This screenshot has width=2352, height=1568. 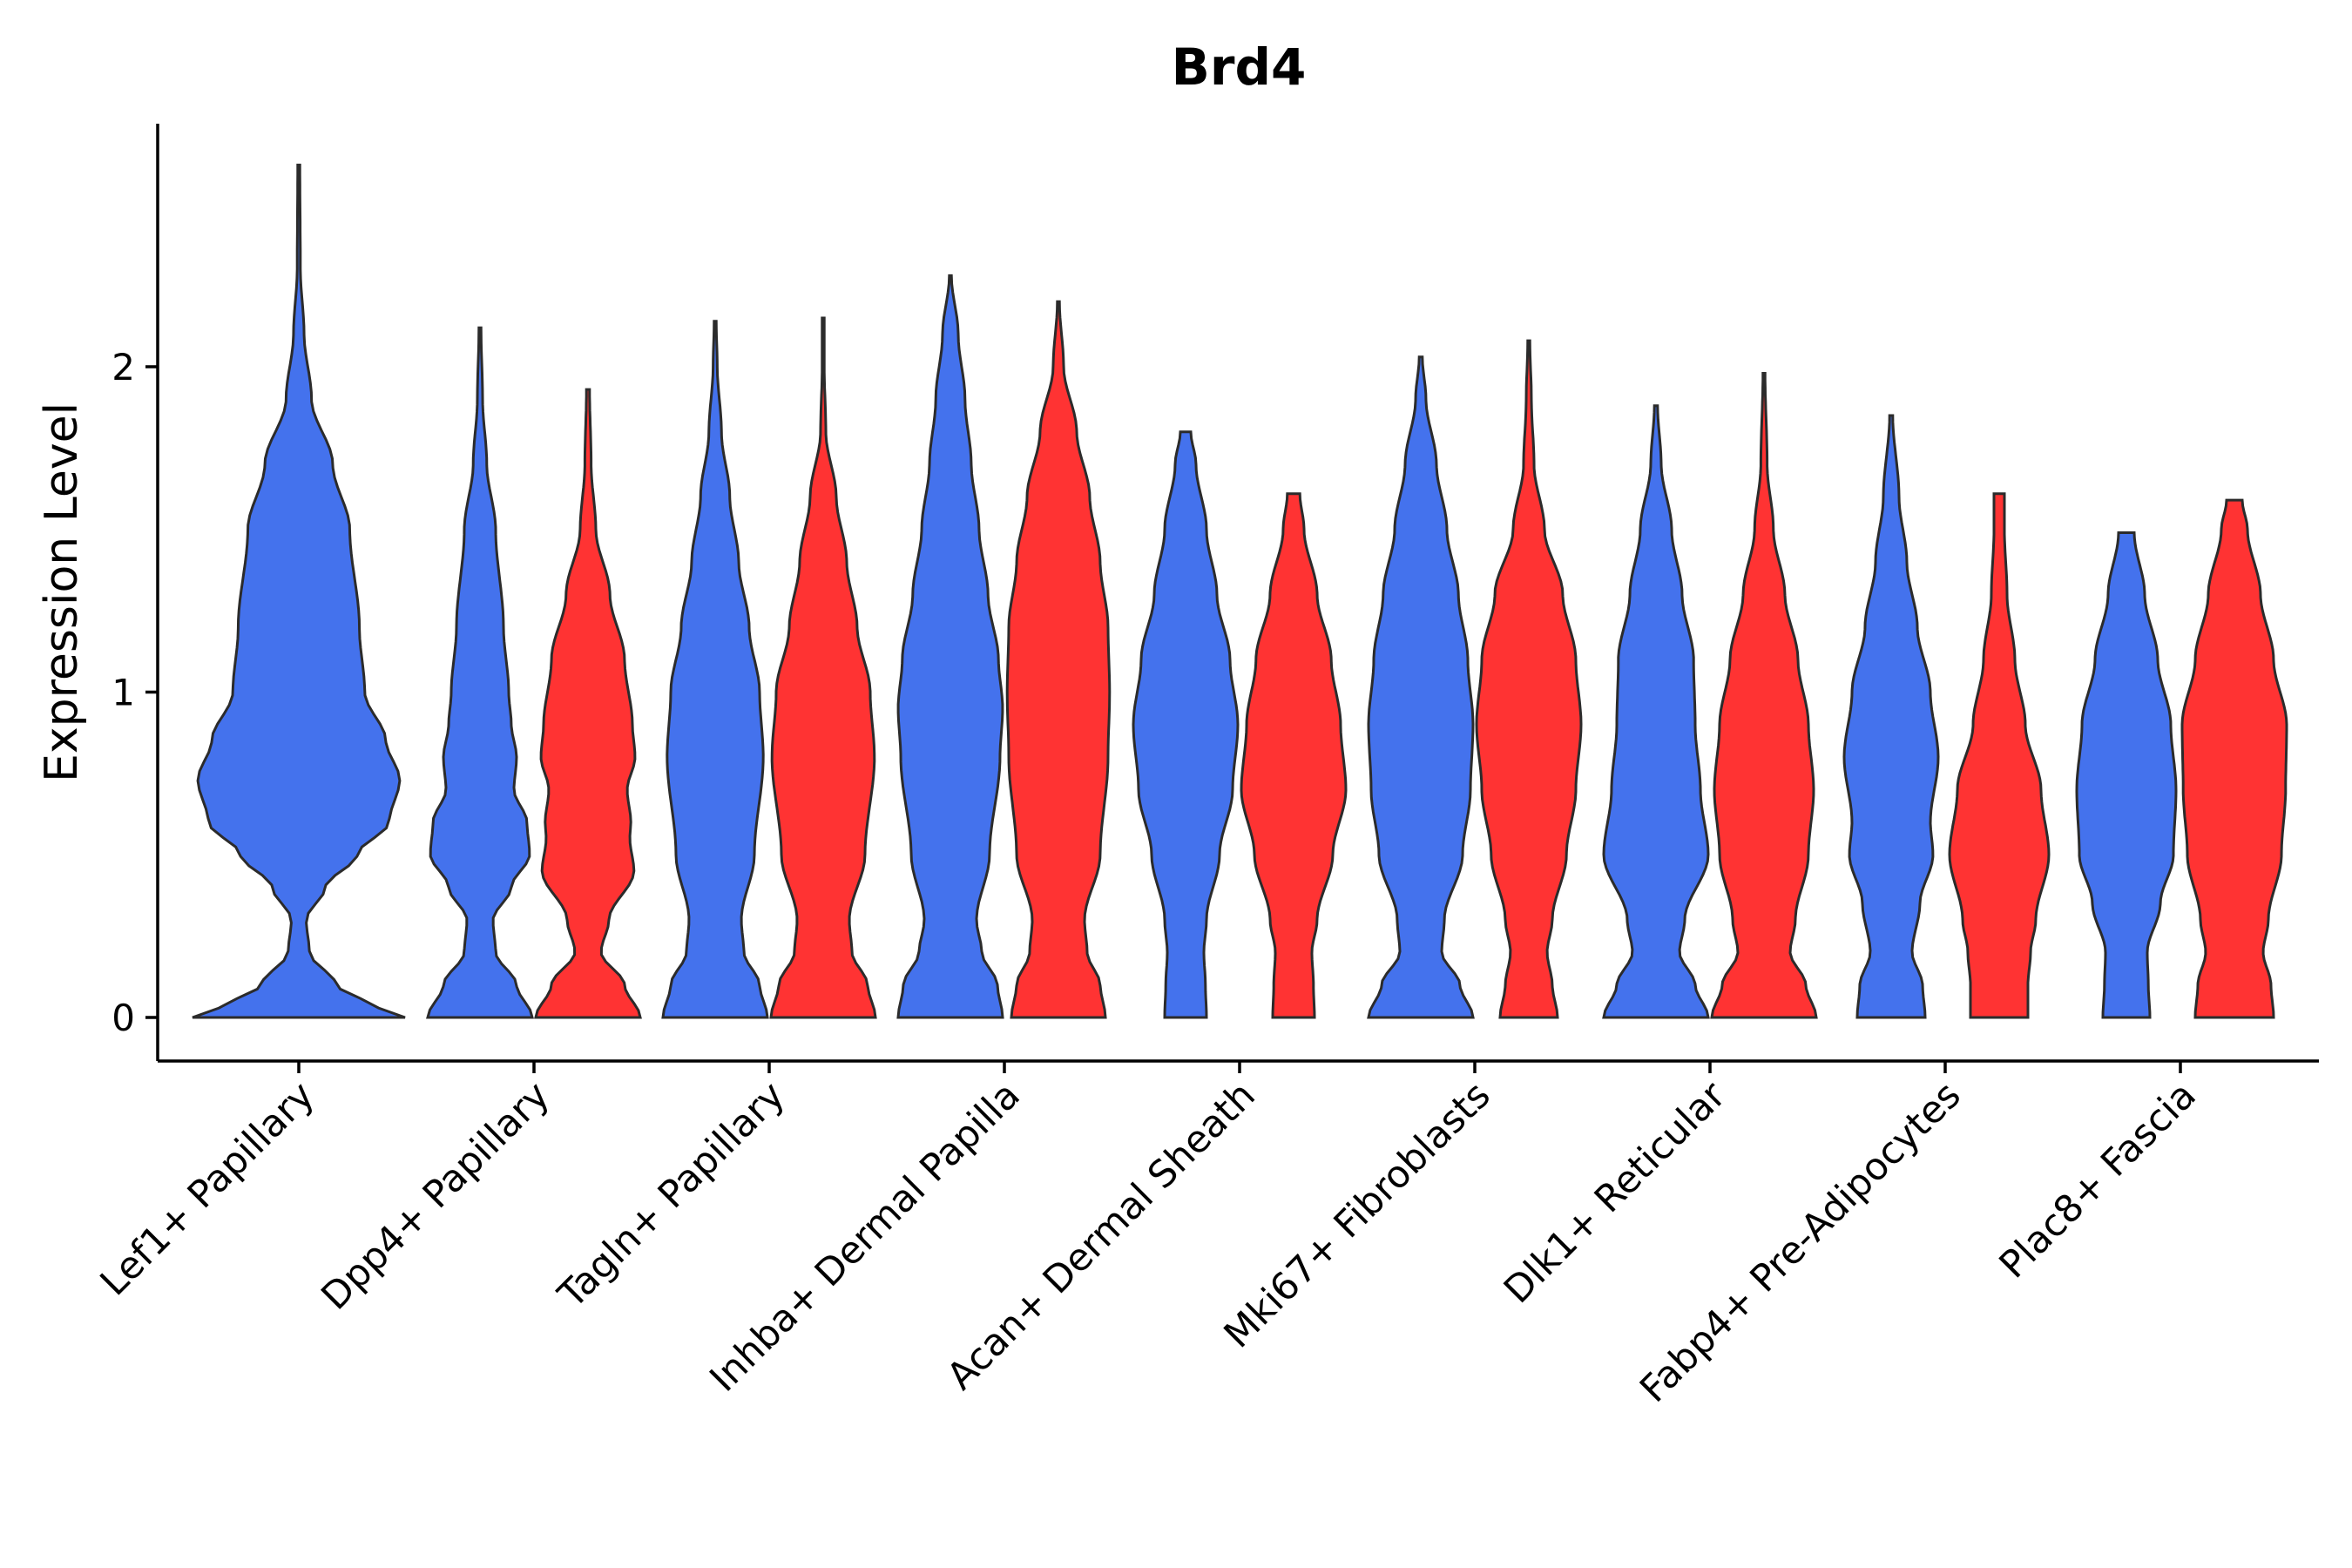 I want to click on violin-7-group2, so click(x=1764, y=695).